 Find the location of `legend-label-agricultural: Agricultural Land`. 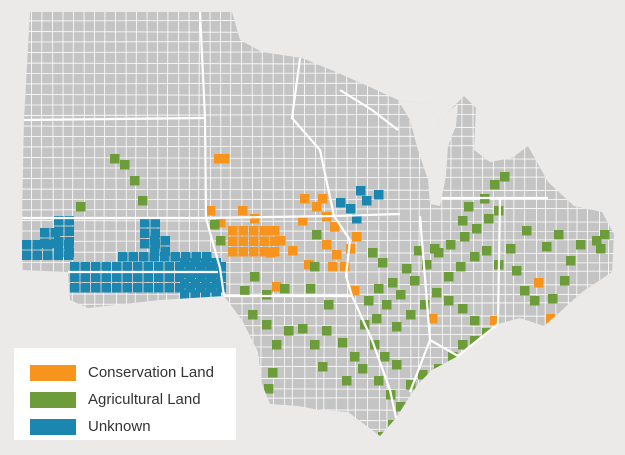

legend-label-agricultural: Agricultural Land is located at coordinates (144, 399).